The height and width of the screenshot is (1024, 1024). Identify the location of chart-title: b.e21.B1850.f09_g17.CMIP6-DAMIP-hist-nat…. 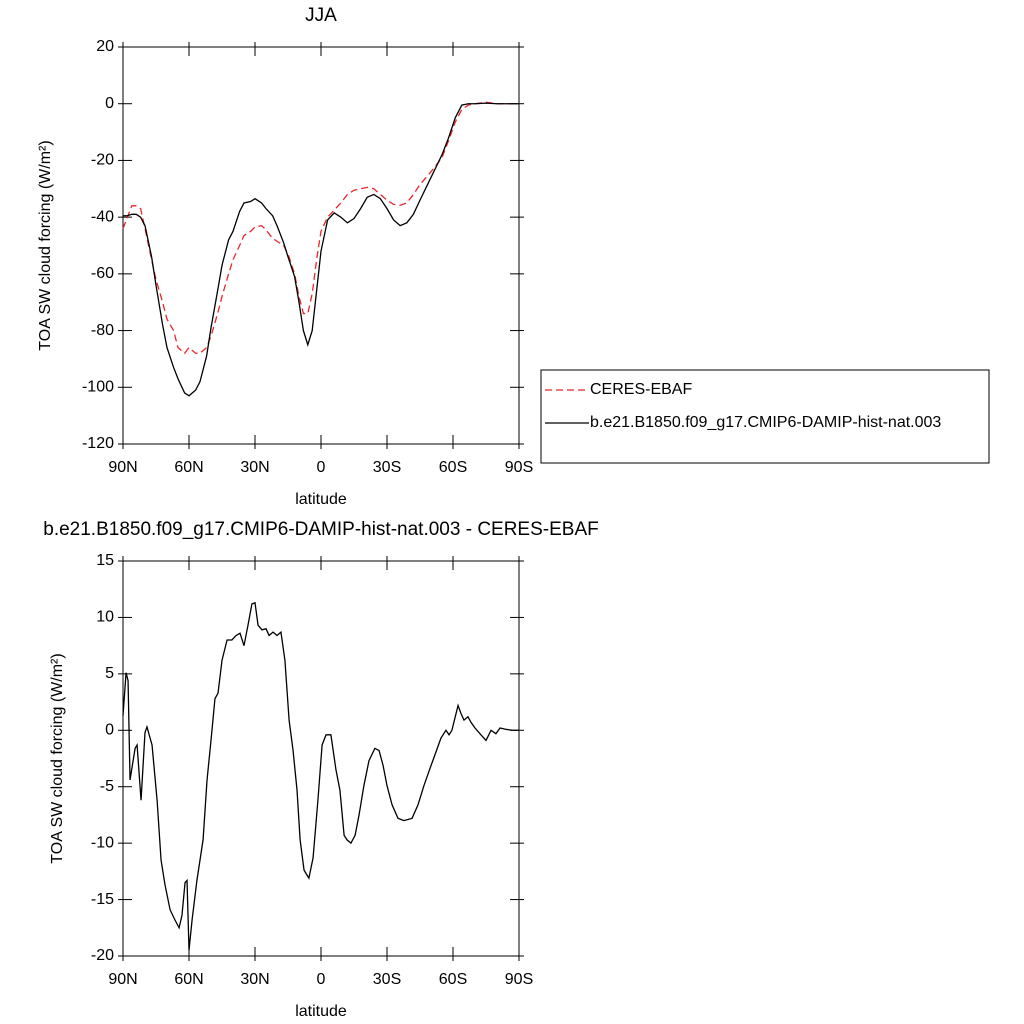
(320, 529).